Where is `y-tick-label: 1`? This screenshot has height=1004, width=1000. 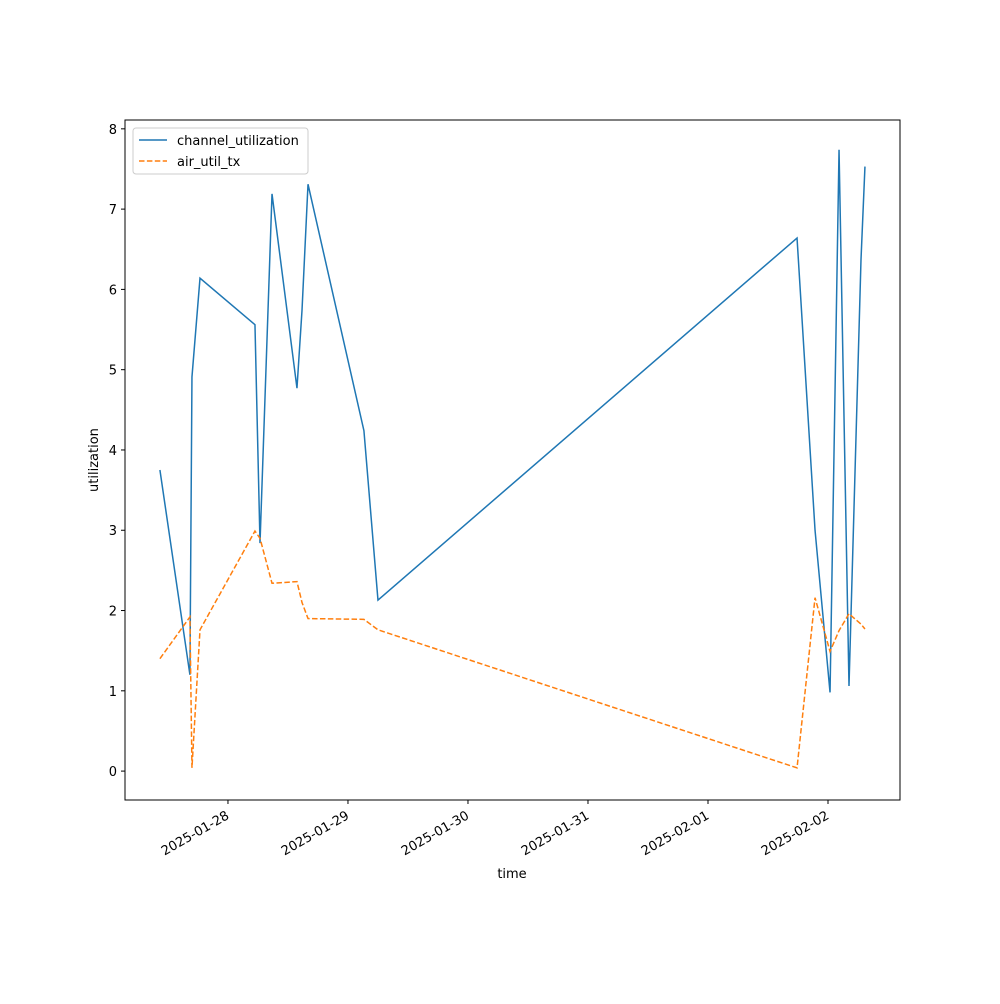
y-tick-label: 1 is located at coordinates (113, 692).